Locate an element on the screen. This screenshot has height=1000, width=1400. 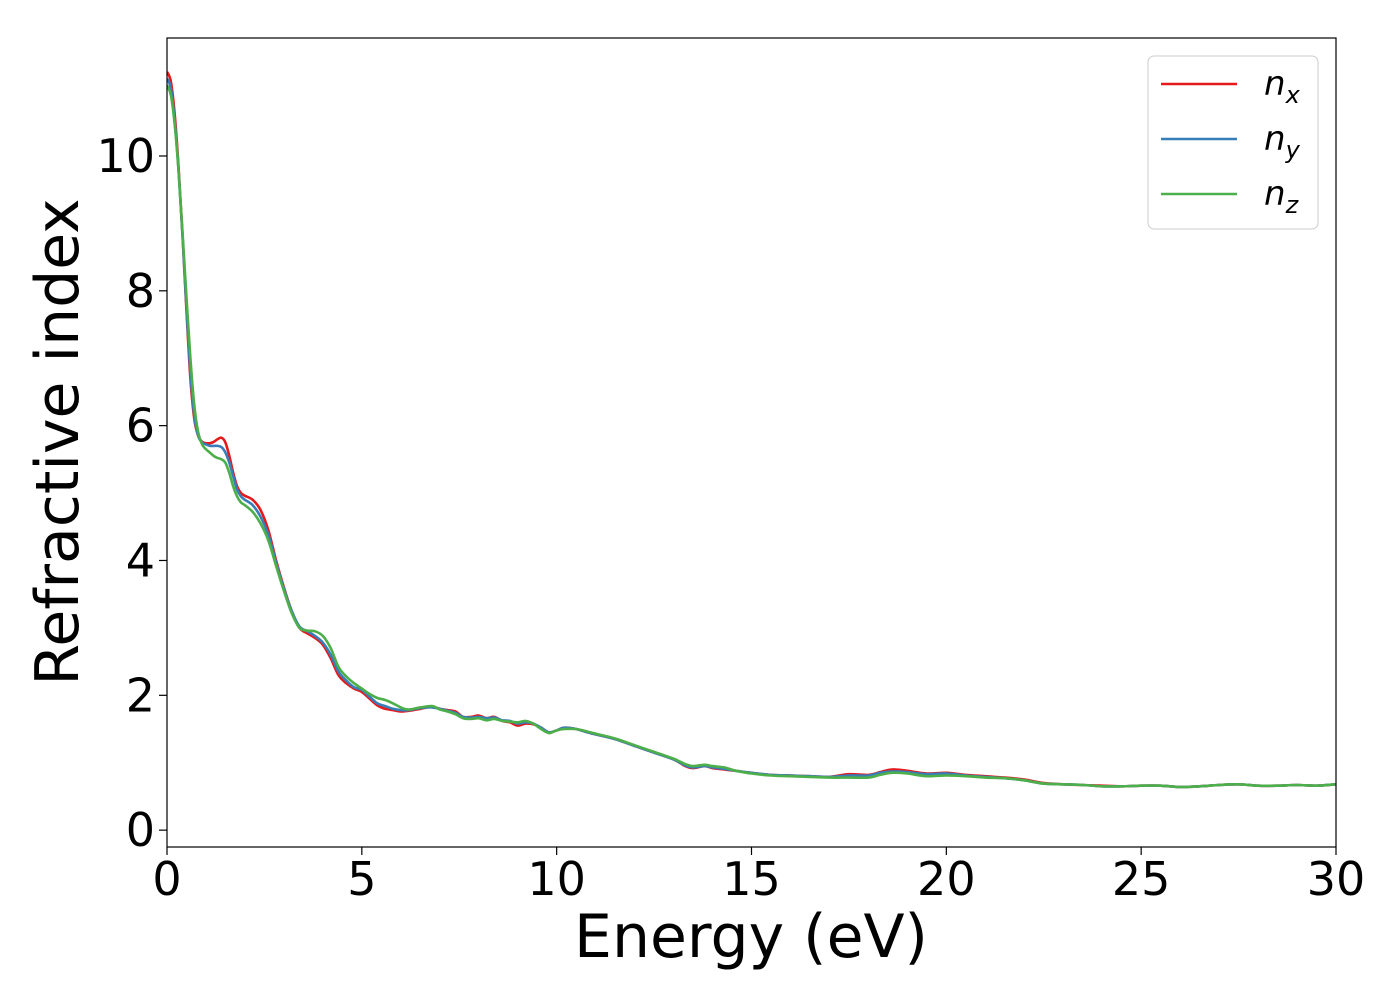
legend-label-y: ny is located at coordinates (1282, 141).